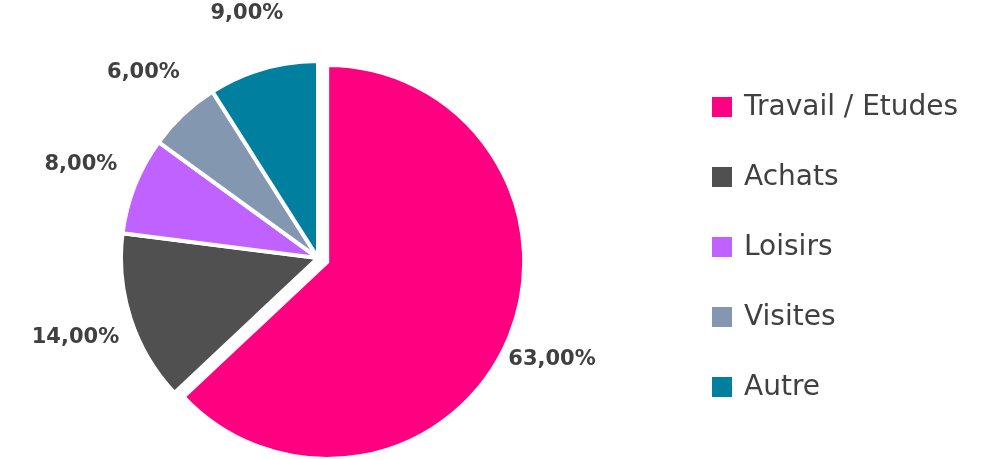 This screenshot has width=1007, height=459. I want to click on legend-label: Autre, so click(782, 385).